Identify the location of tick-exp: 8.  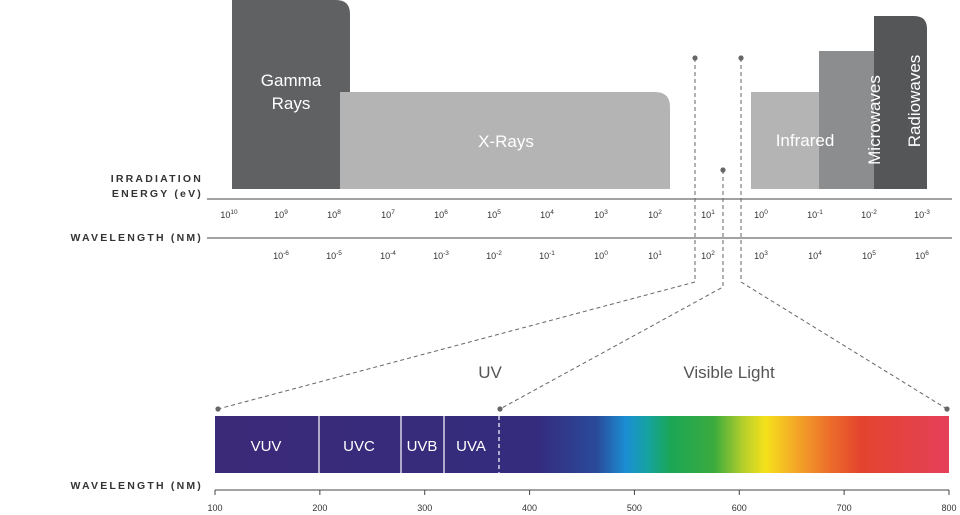
(339, 212).